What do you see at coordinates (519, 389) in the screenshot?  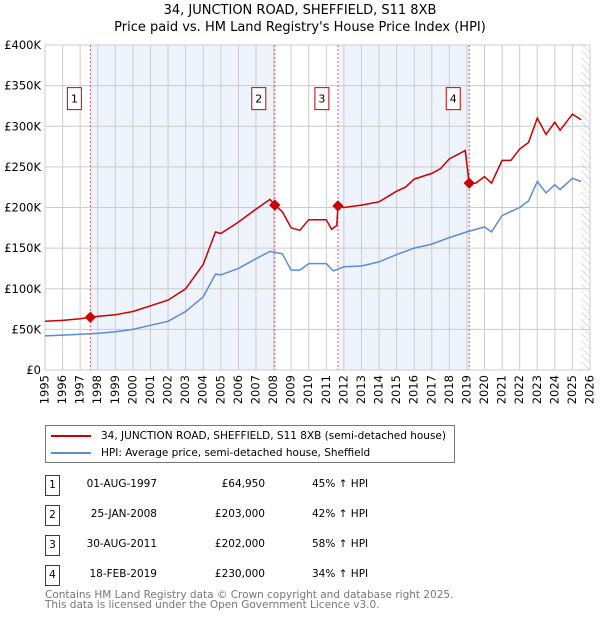 I see `x-tick-label: 2022` at bounding box center [519, 389].